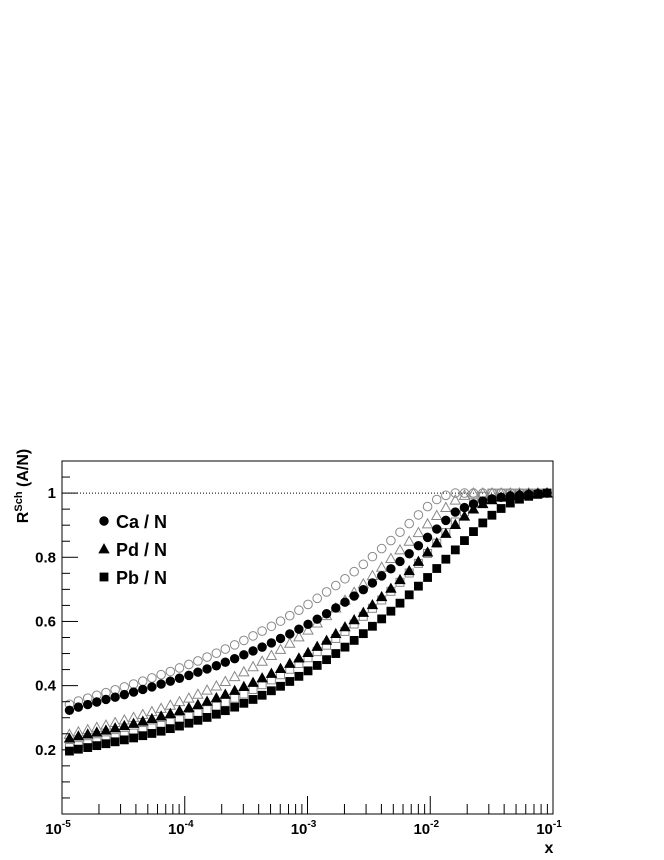 The width and height of the screenshot is (664, 860). I want to click on y-tick-labels: 0.2 0.4 0.6 0.8 1, so click(46, 622).